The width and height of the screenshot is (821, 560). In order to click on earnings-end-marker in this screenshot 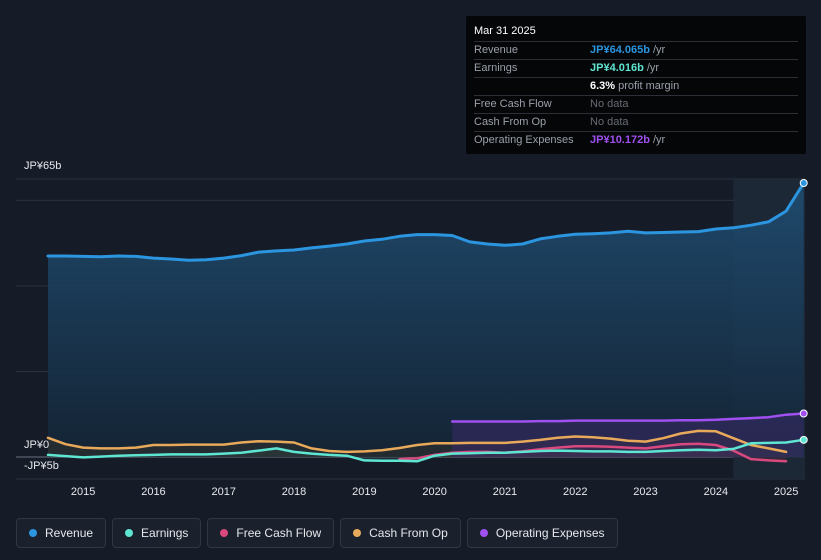, I will do `click(803, 439)`.